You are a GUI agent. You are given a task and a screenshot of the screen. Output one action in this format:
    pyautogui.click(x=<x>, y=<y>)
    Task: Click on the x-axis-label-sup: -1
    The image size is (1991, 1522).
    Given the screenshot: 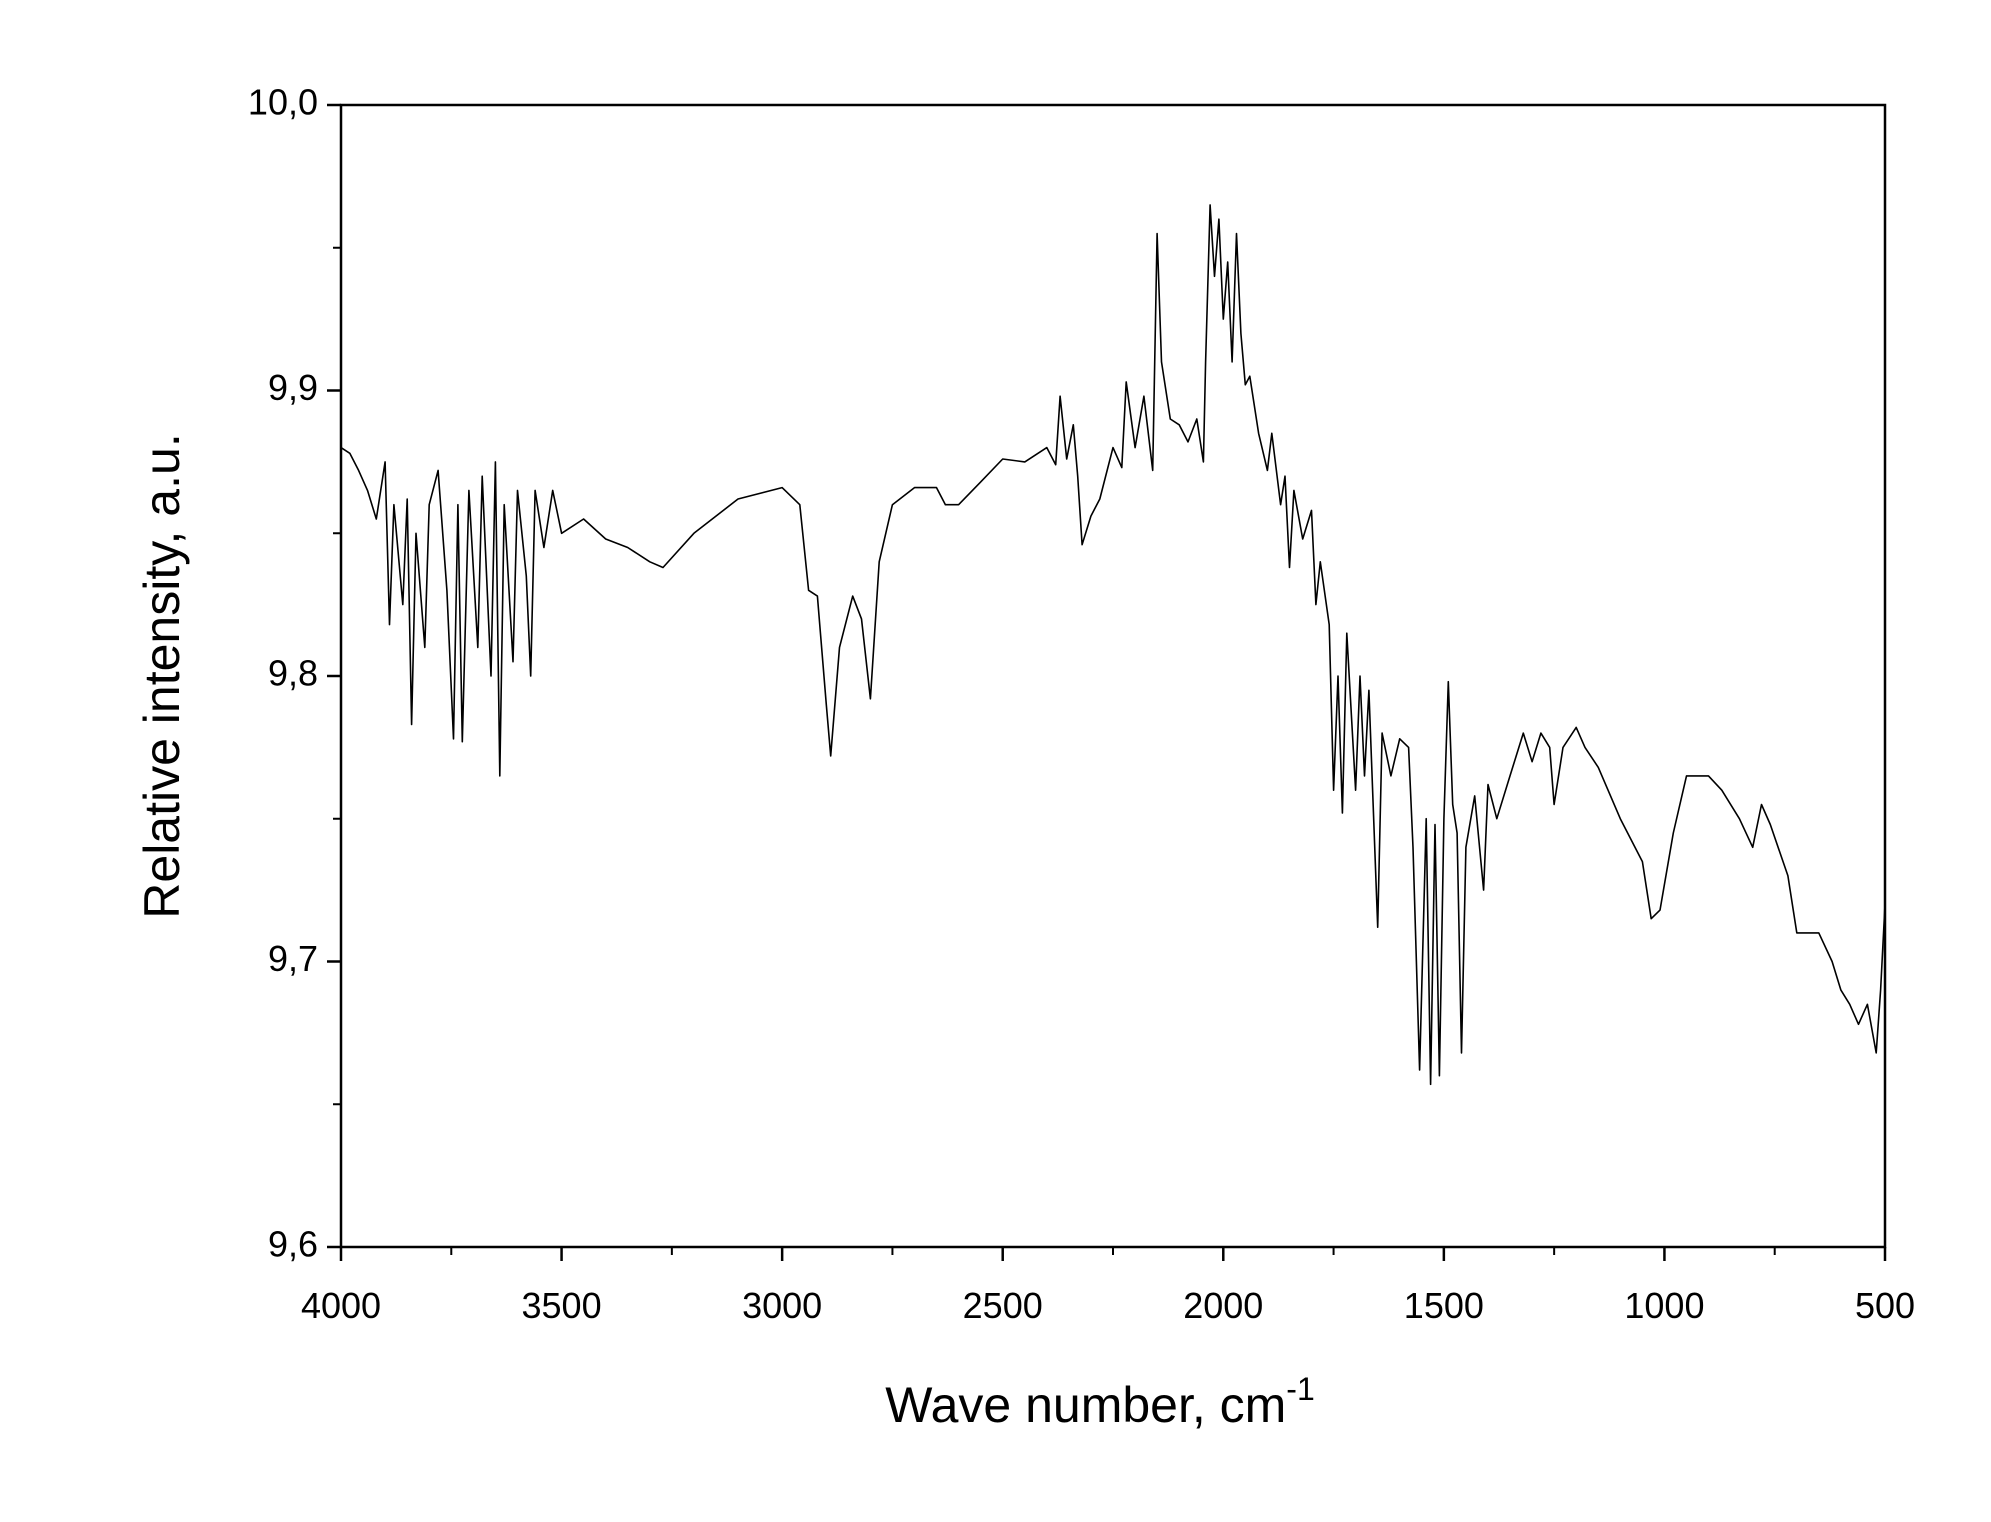 What is the action you would take?
    pyautogui.click(x=1300, y=1389)
    